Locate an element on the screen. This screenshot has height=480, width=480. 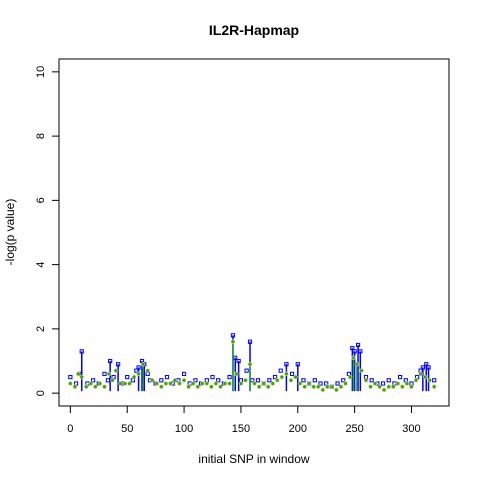
x-tick-label: 250 is located at coordinates (354, 429).